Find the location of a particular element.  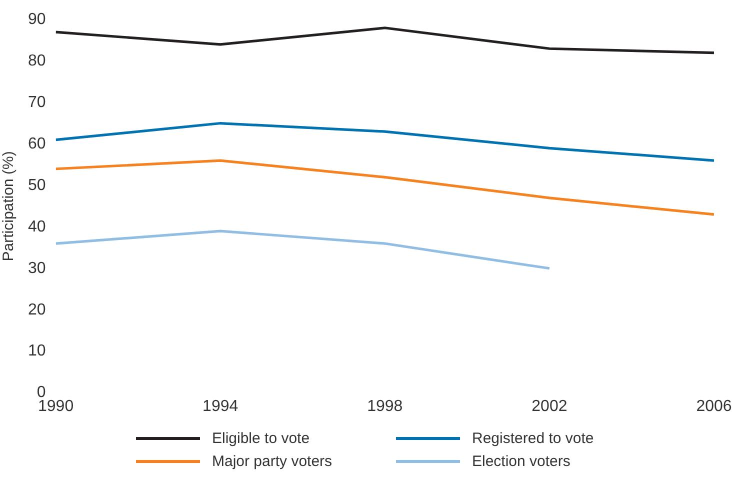

x-tick-label: 2002 is located at coordinates (550, 406).